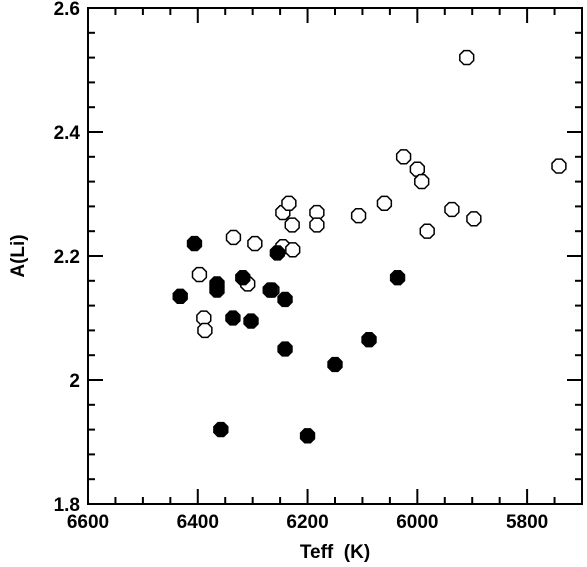 Image resolution: width=587 pixels, height=567 pixels. What do you see at coordinates (307, 522) in the screenshot?
I see `x-tick-label: 6200` at bounding box center [307, 522].